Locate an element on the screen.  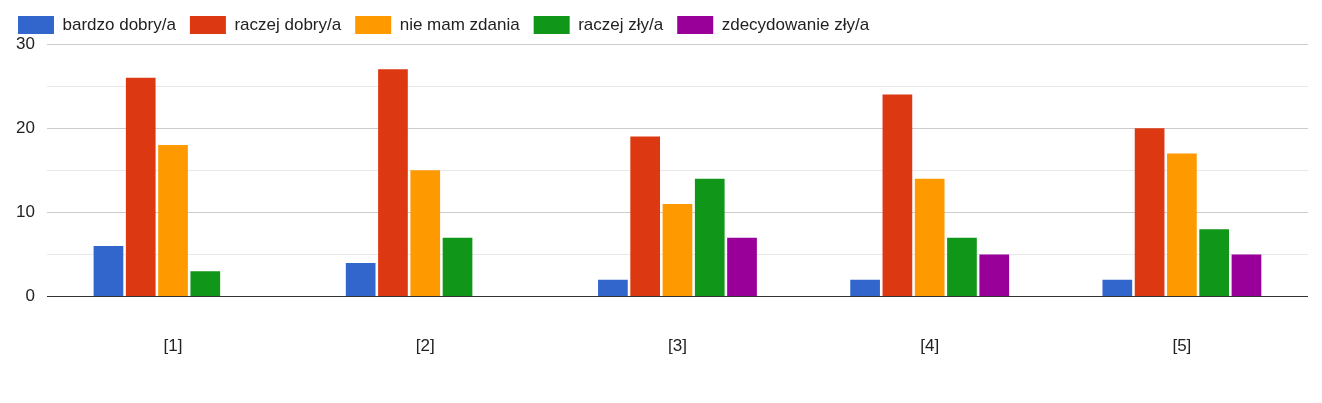
y-tick-label: 10 is located at coordinates (25, 212).